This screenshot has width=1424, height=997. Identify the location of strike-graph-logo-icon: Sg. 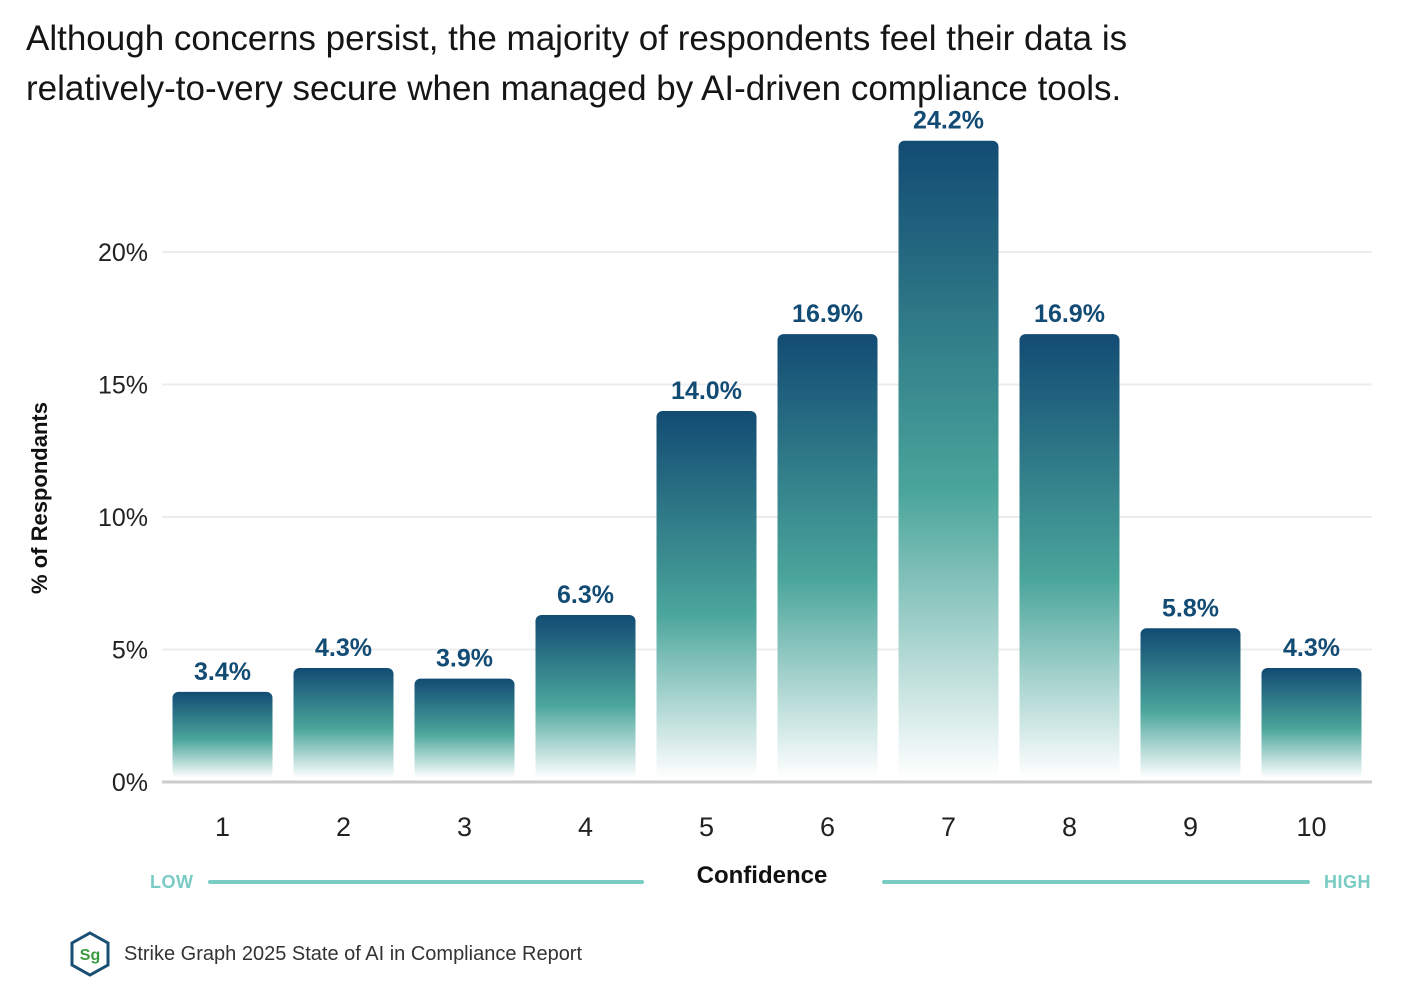
(90, 954).